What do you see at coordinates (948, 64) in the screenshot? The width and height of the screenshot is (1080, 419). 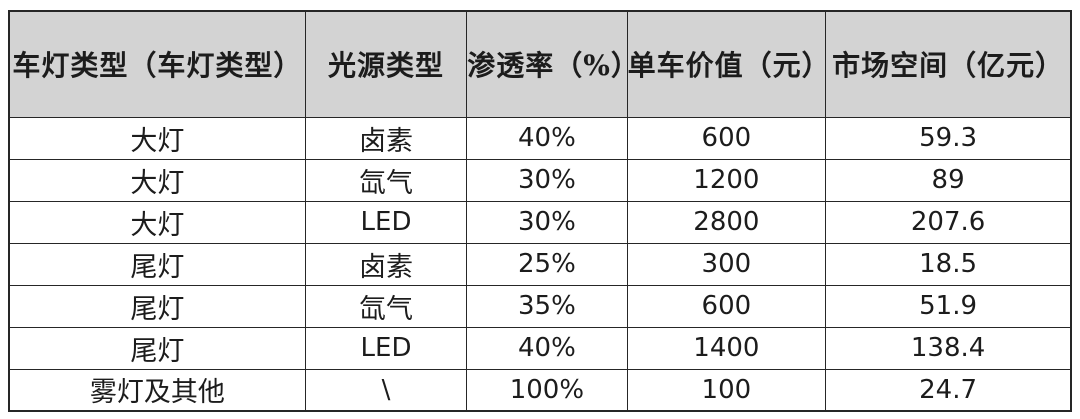 I see `column-header-market-space: 市场空间（亿元）` at bounding box center [948, 64].